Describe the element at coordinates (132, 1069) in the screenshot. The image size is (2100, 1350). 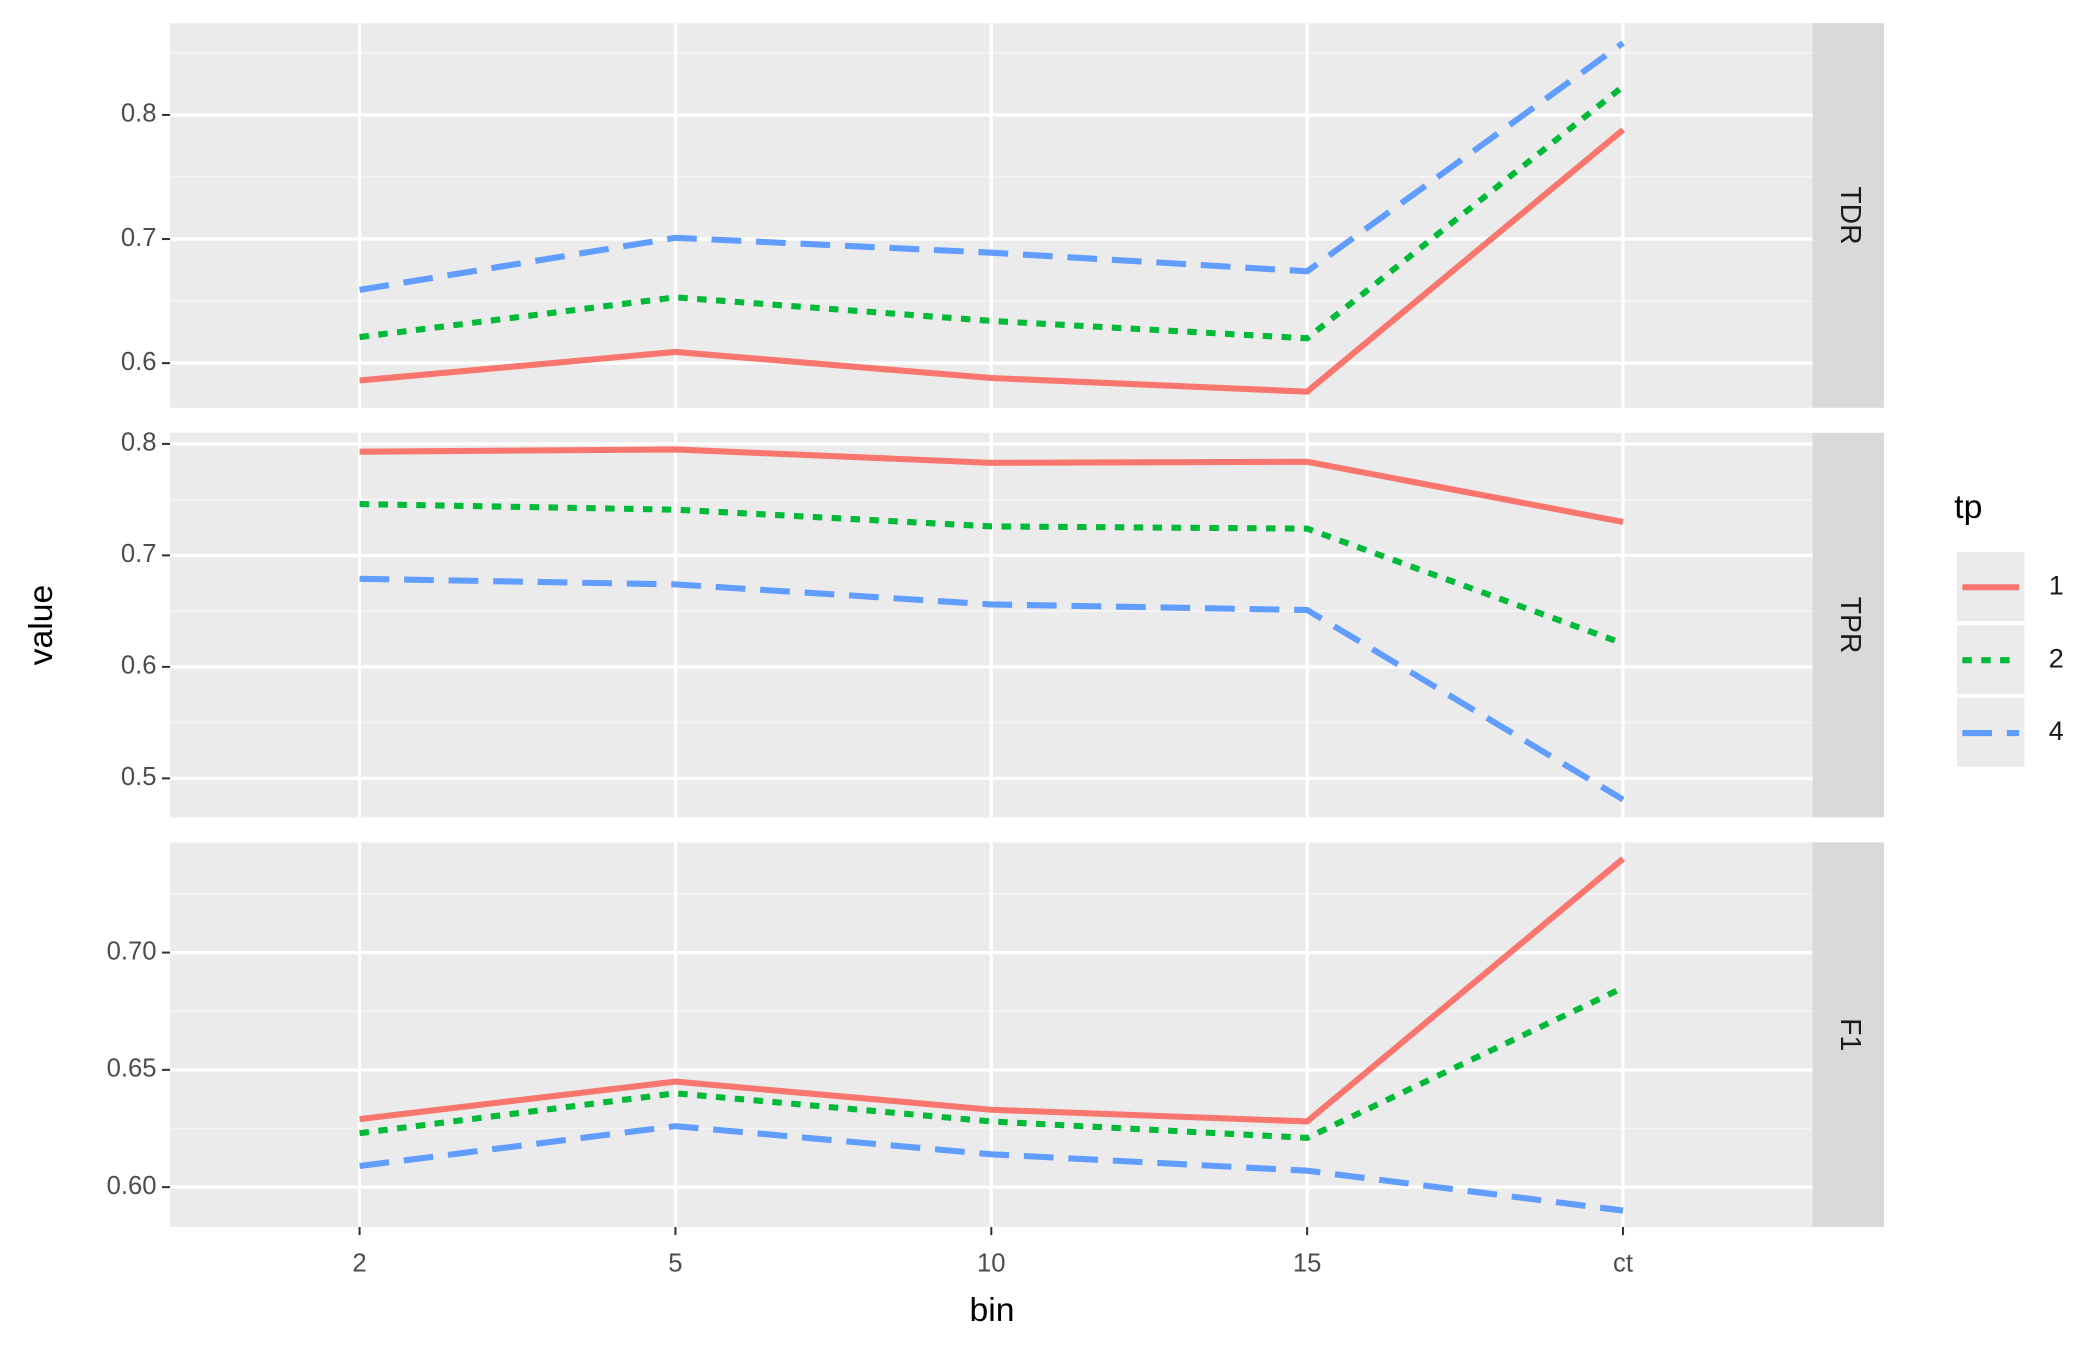
I see `y-tick-label: 0.65` at that location.